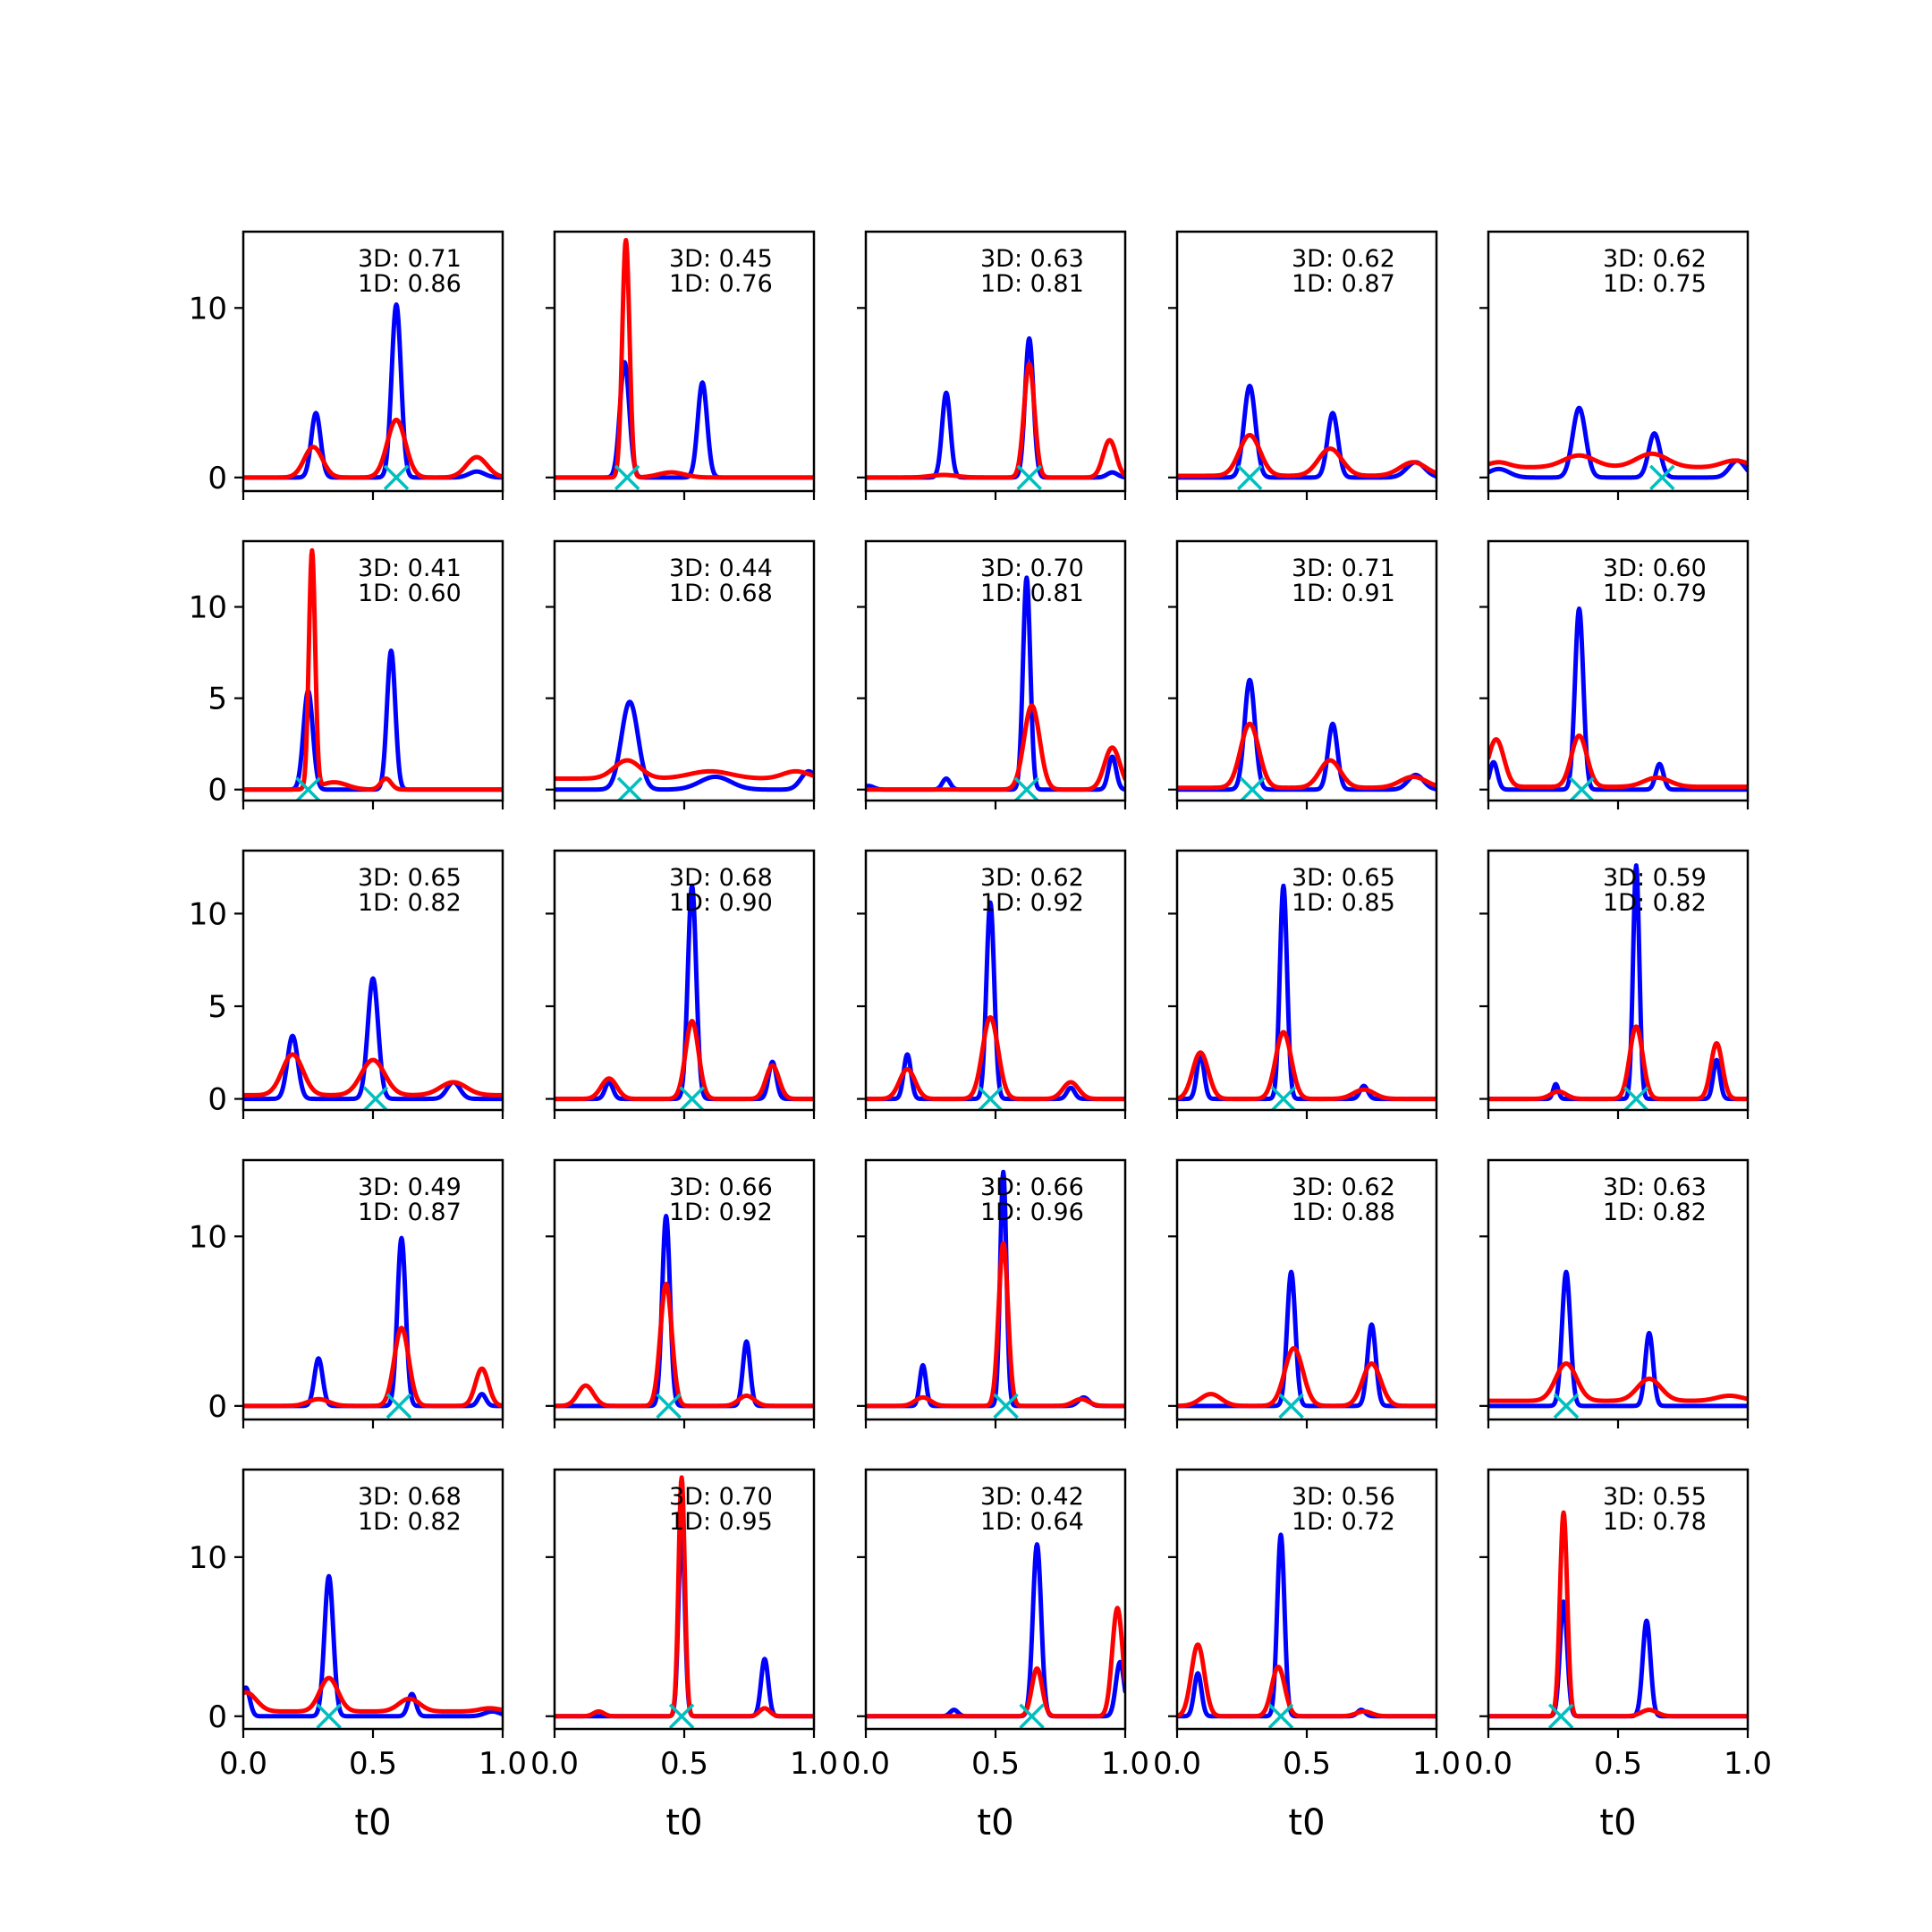 The height and width of the screenshot is (1932, 1932). I want to click on annotation-1d-score: 1D: 0.88, so click(1343, 1212).